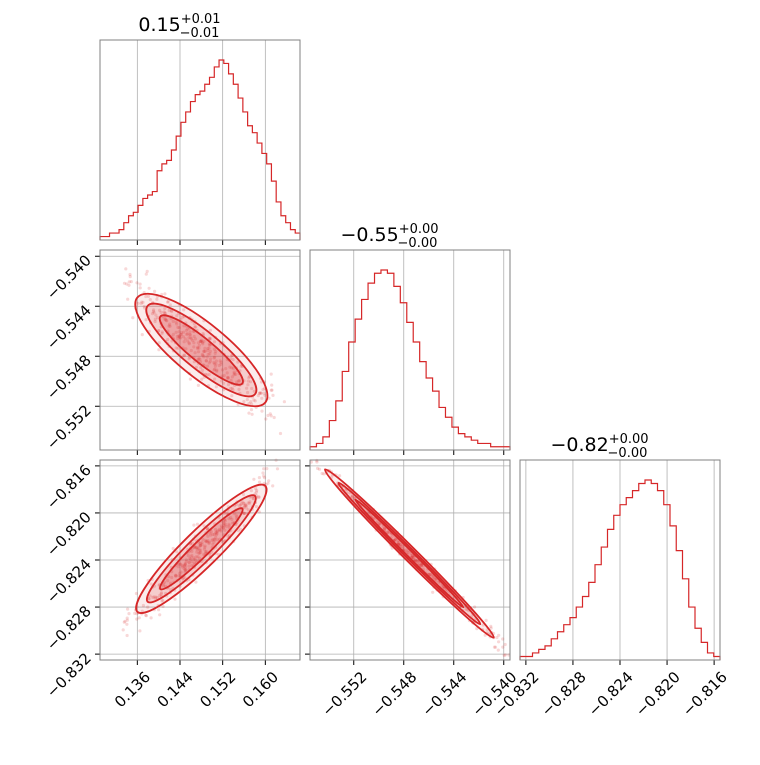 The width and height of the screenshot is (760, 765). I want to click on title-value: −0.82, so click(579, 445).